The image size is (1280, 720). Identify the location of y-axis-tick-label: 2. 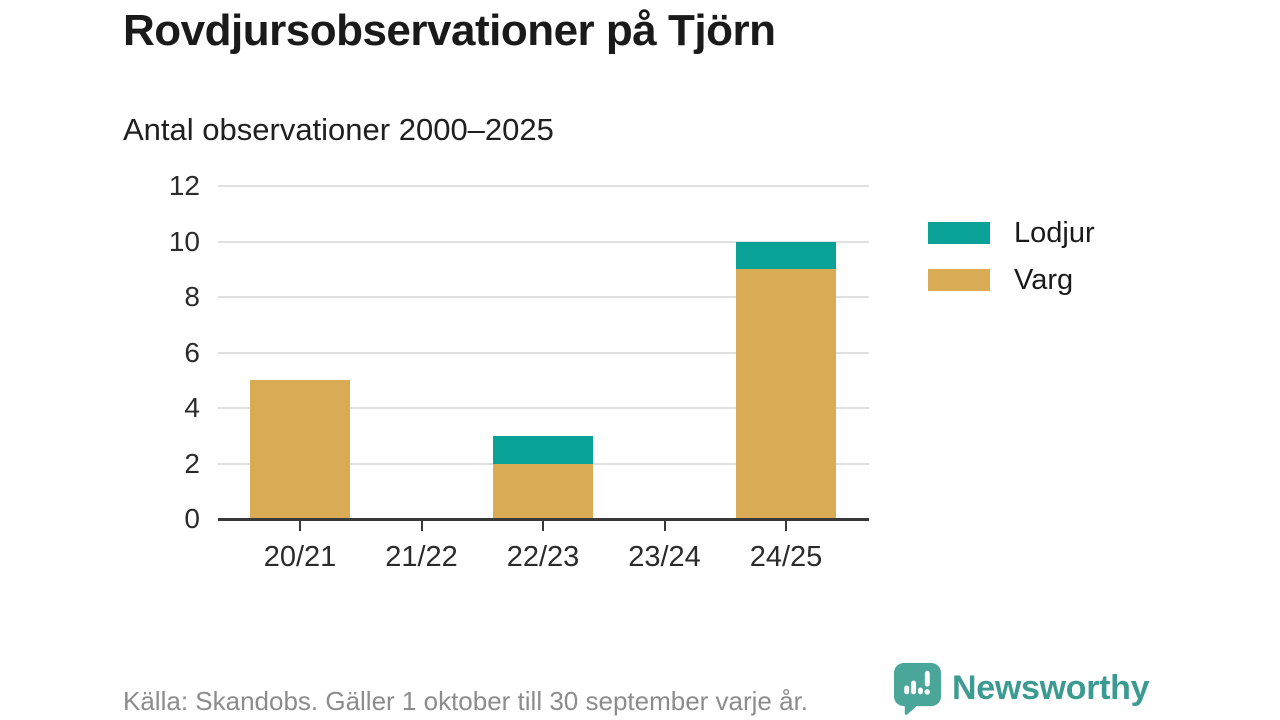
(192, 463).